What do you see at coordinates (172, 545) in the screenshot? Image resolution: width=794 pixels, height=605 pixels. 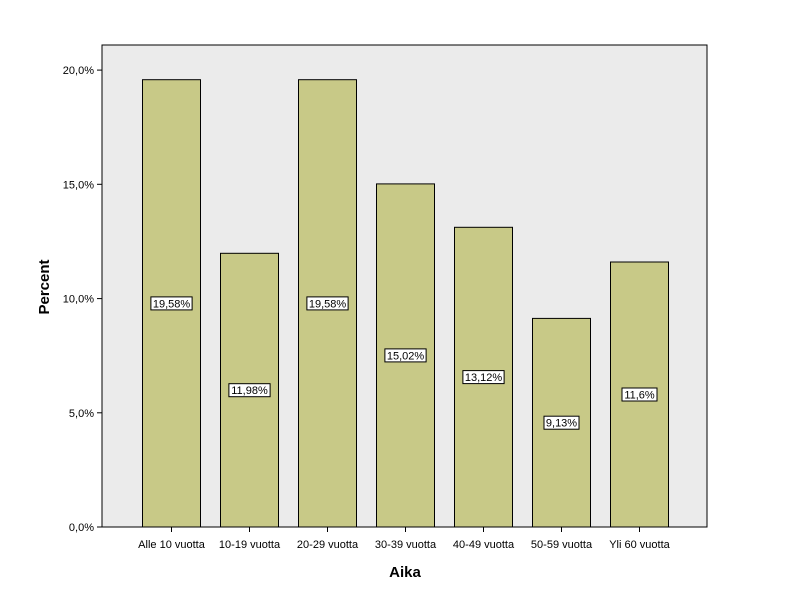 I see `x-tick-label-1: Alle 10 vuotta` at bounding box center [172, 545].